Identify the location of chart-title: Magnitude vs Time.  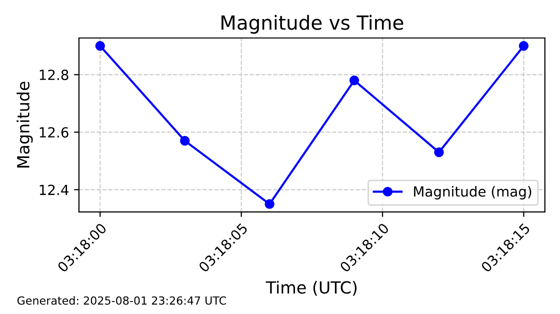
(313, 24).